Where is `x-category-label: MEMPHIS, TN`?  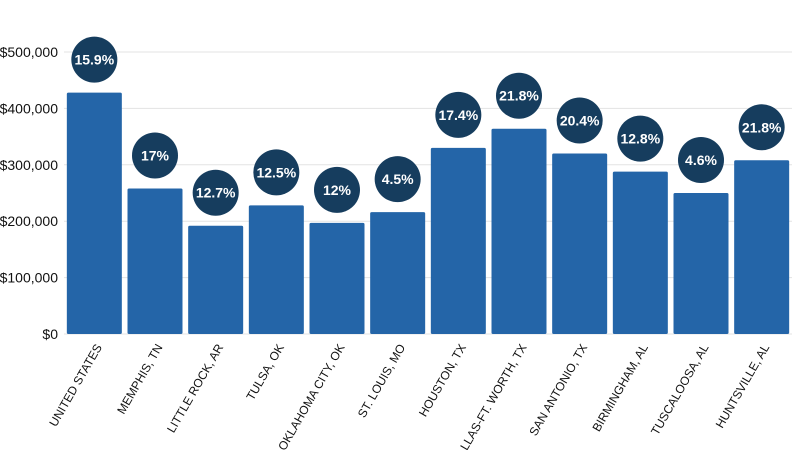 x-category-label: MEMPHIS, TN is located at coordinates (139, 379).